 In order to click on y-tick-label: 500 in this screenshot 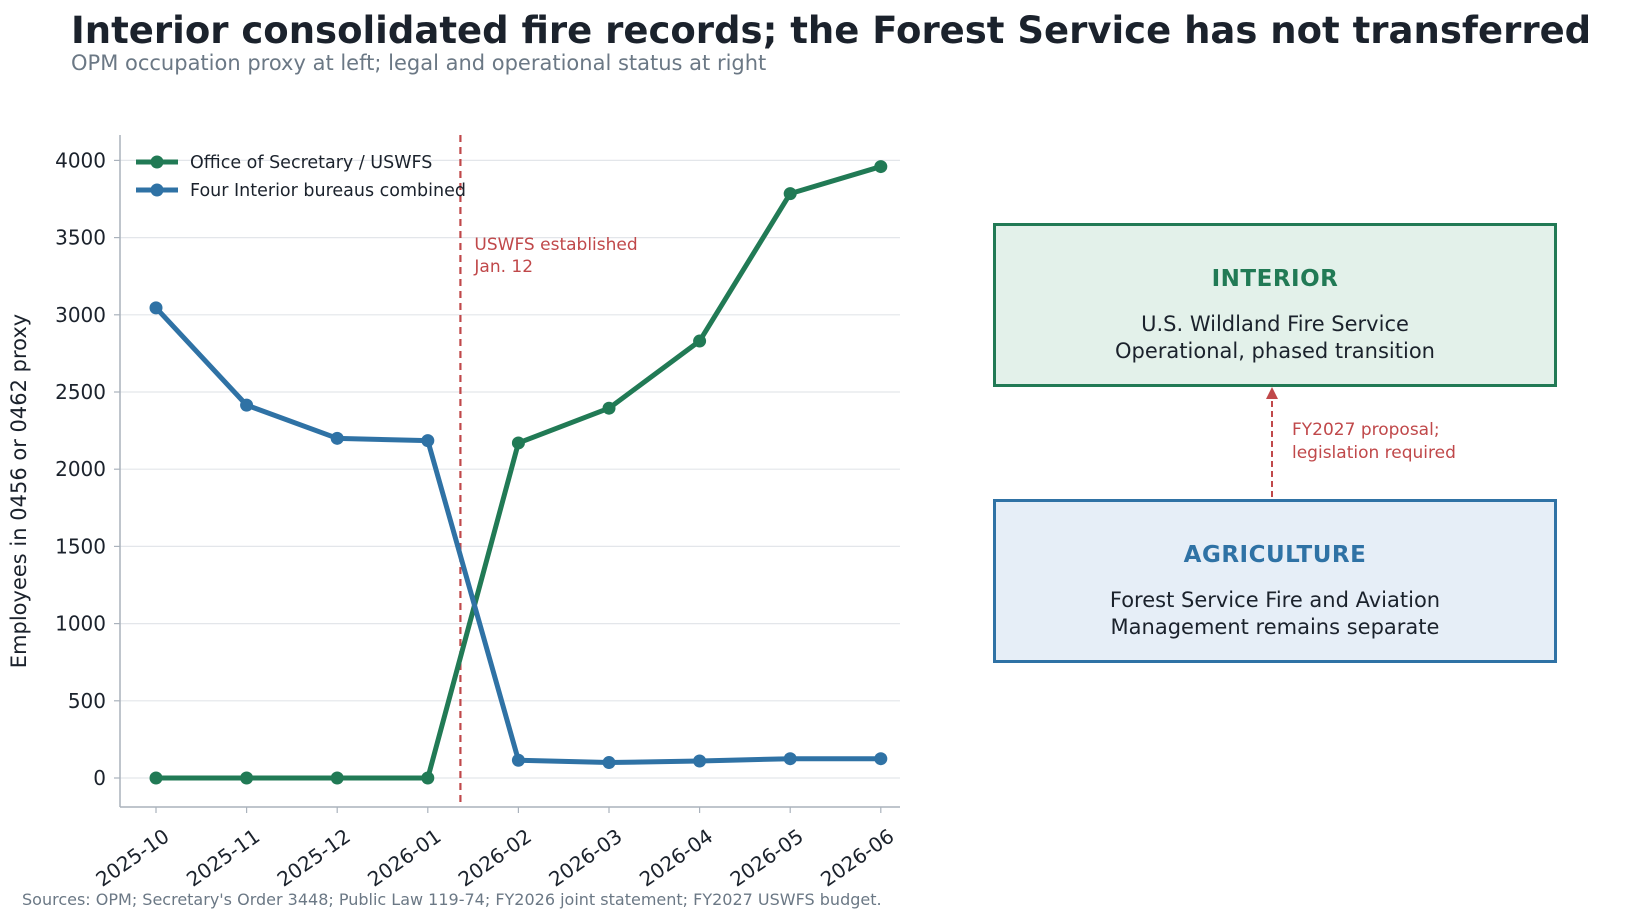, I will do `click(87, 701)`.